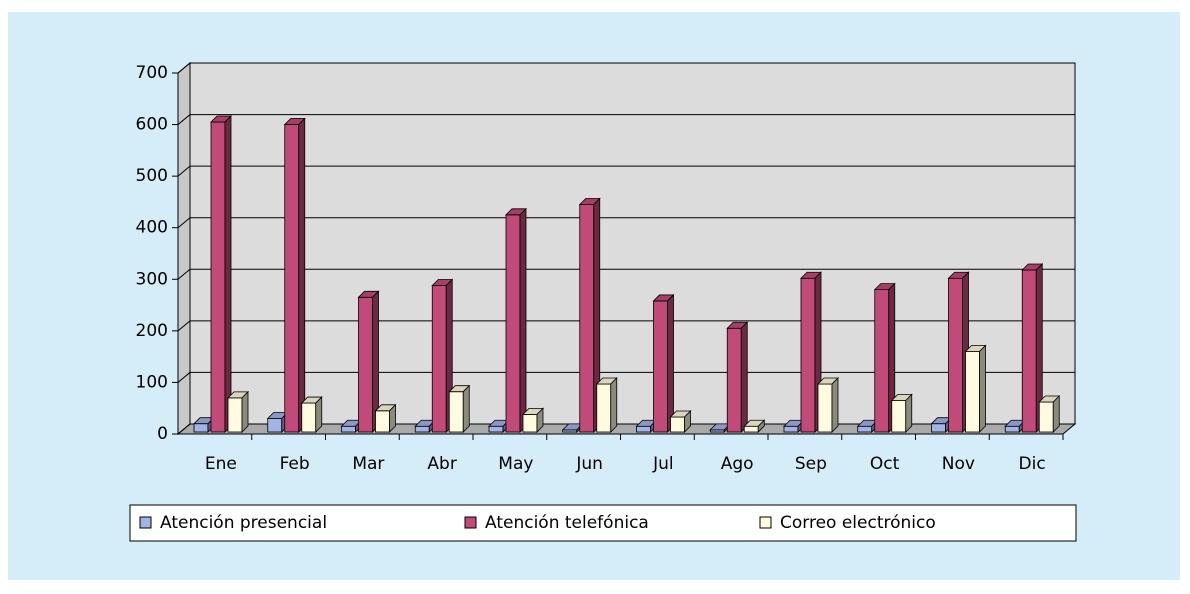 The image size is (1190, 594). What do you see at coordinates (243, 523) in the screenshot?
I see `legend-label: Atención presencial` at bounding box center [243, 523].